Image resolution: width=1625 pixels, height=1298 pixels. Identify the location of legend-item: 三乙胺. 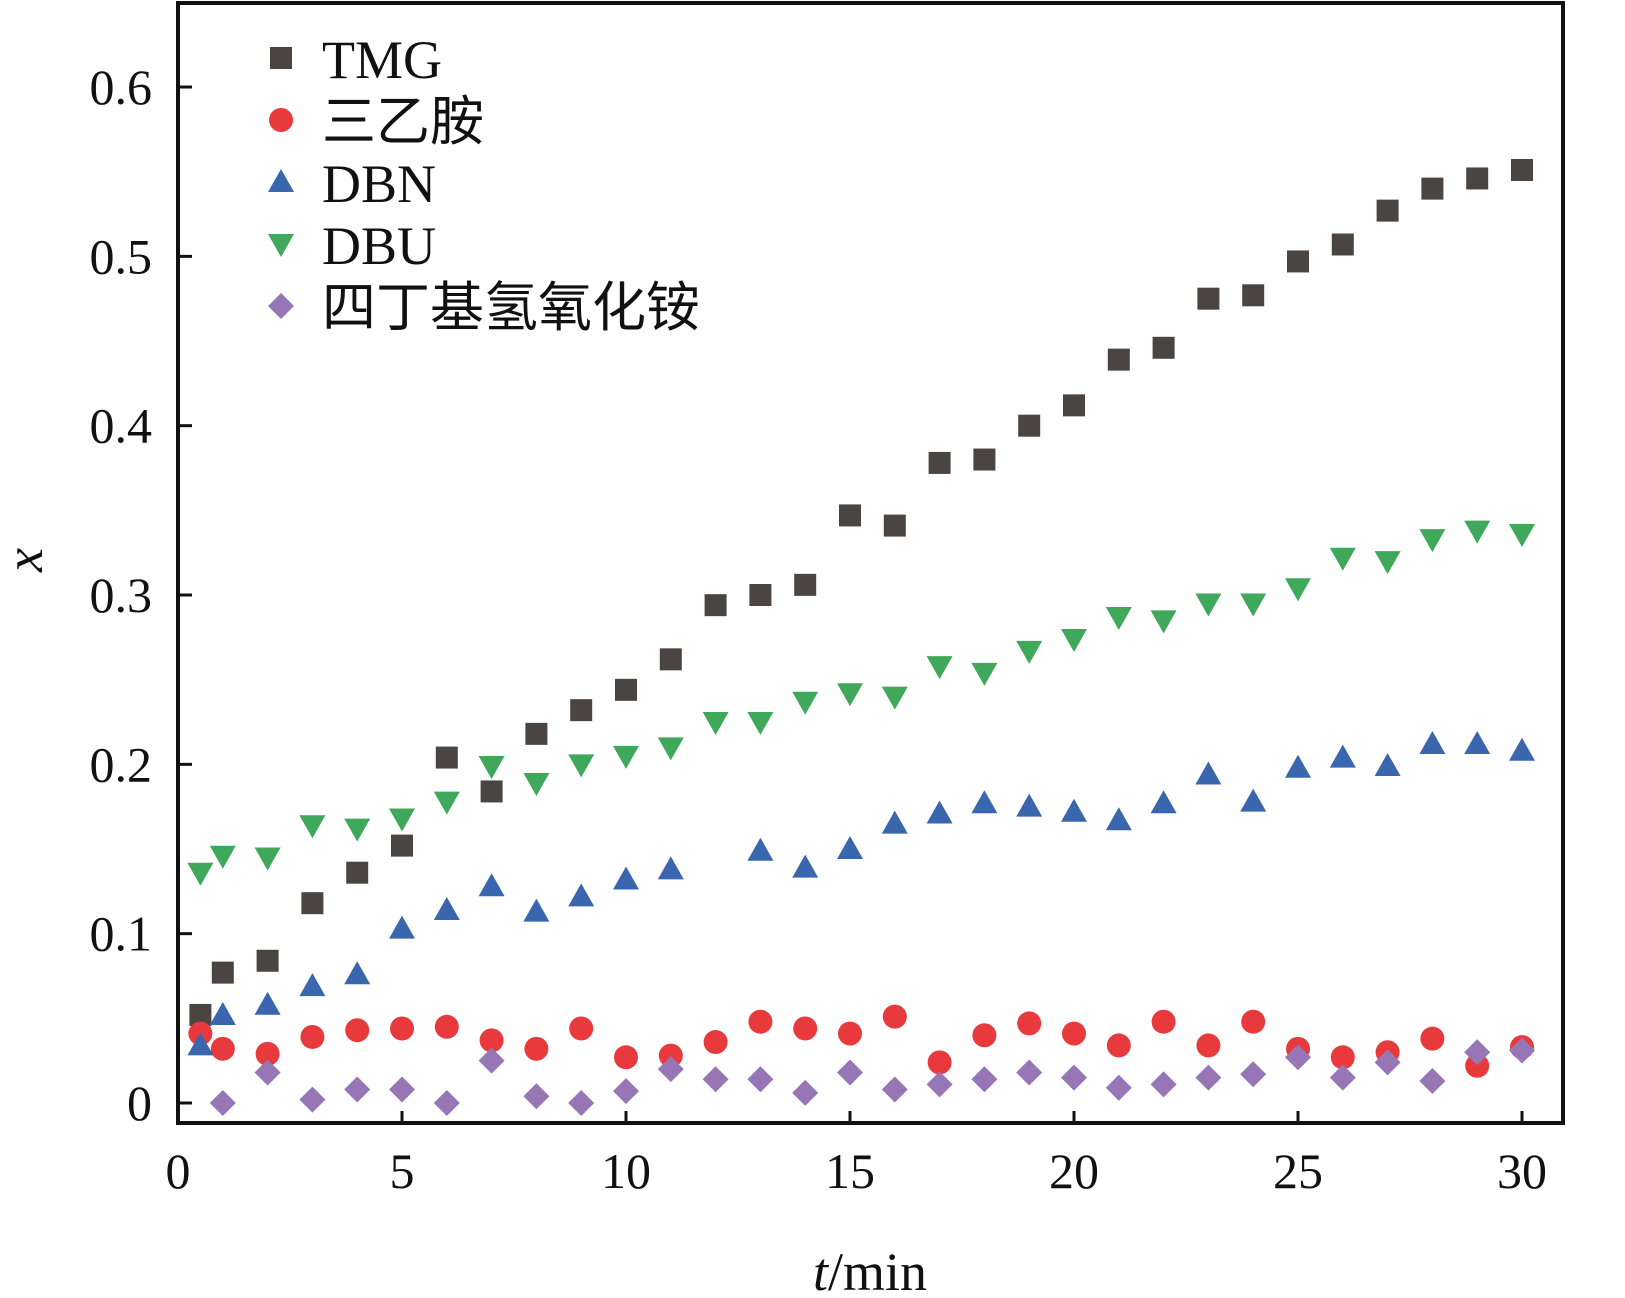
(376, 122).